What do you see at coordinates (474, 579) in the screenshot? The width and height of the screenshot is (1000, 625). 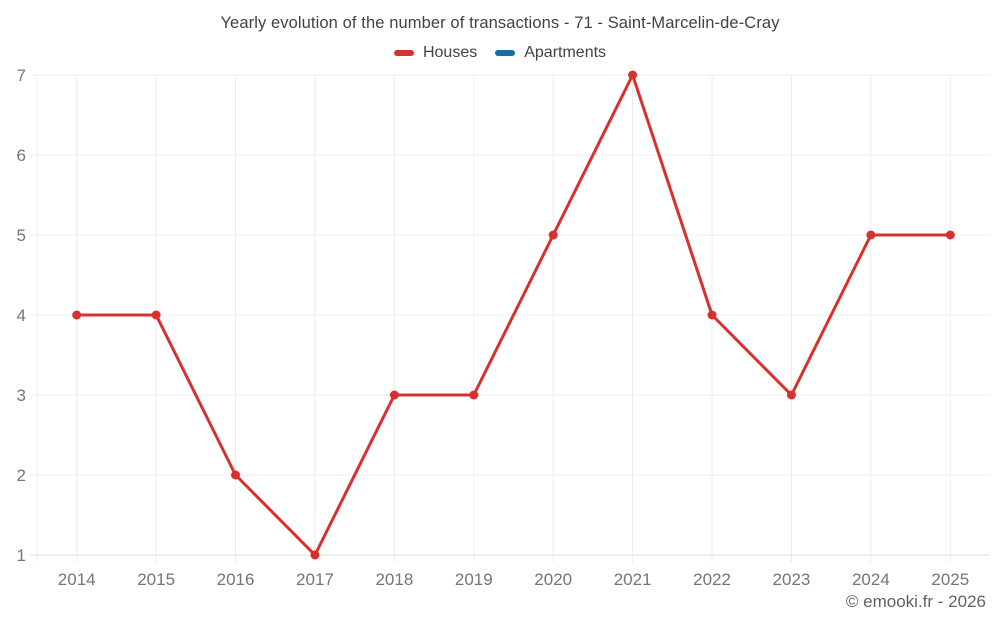 I see `x-axis-tick-label: 2019` at bounding box center [474, 579].